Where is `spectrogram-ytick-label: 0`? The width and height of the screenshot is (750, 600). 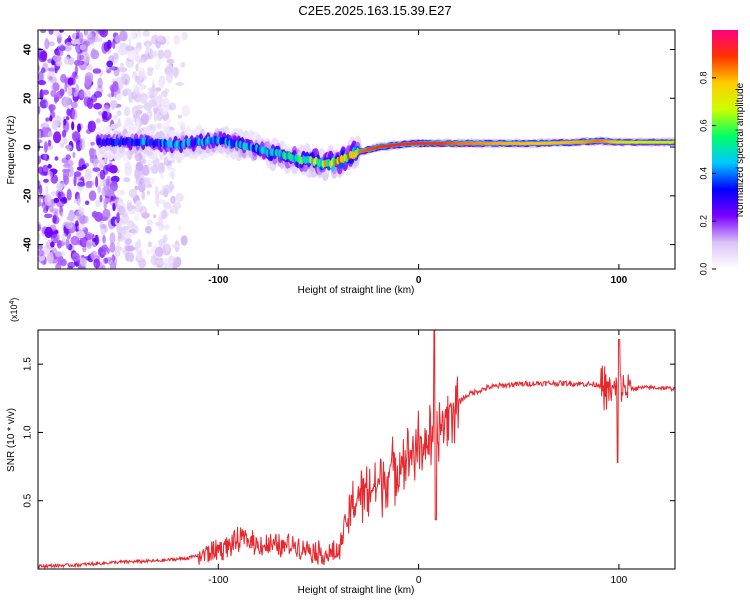
spectrogram-ytick-label: 0 is located at coordinates (28, 147).